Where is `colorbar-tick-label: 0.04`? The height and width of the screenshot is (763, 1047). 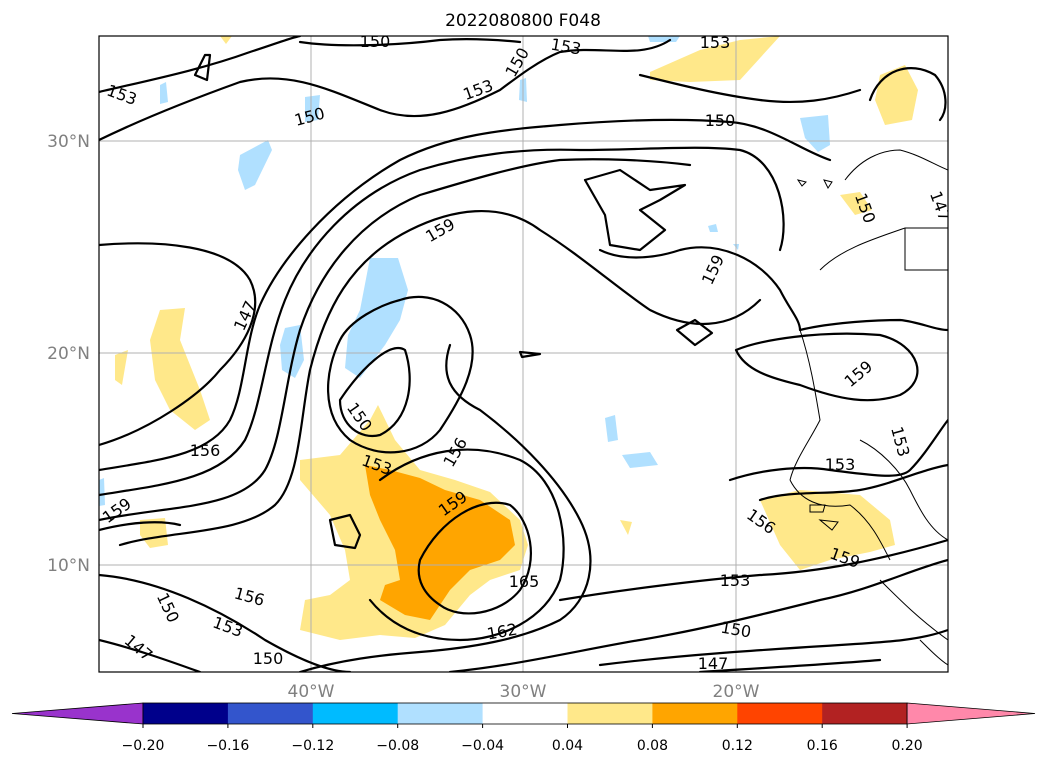
colorbar-tick-label: 0.04 is located at coordinates (567, 746).